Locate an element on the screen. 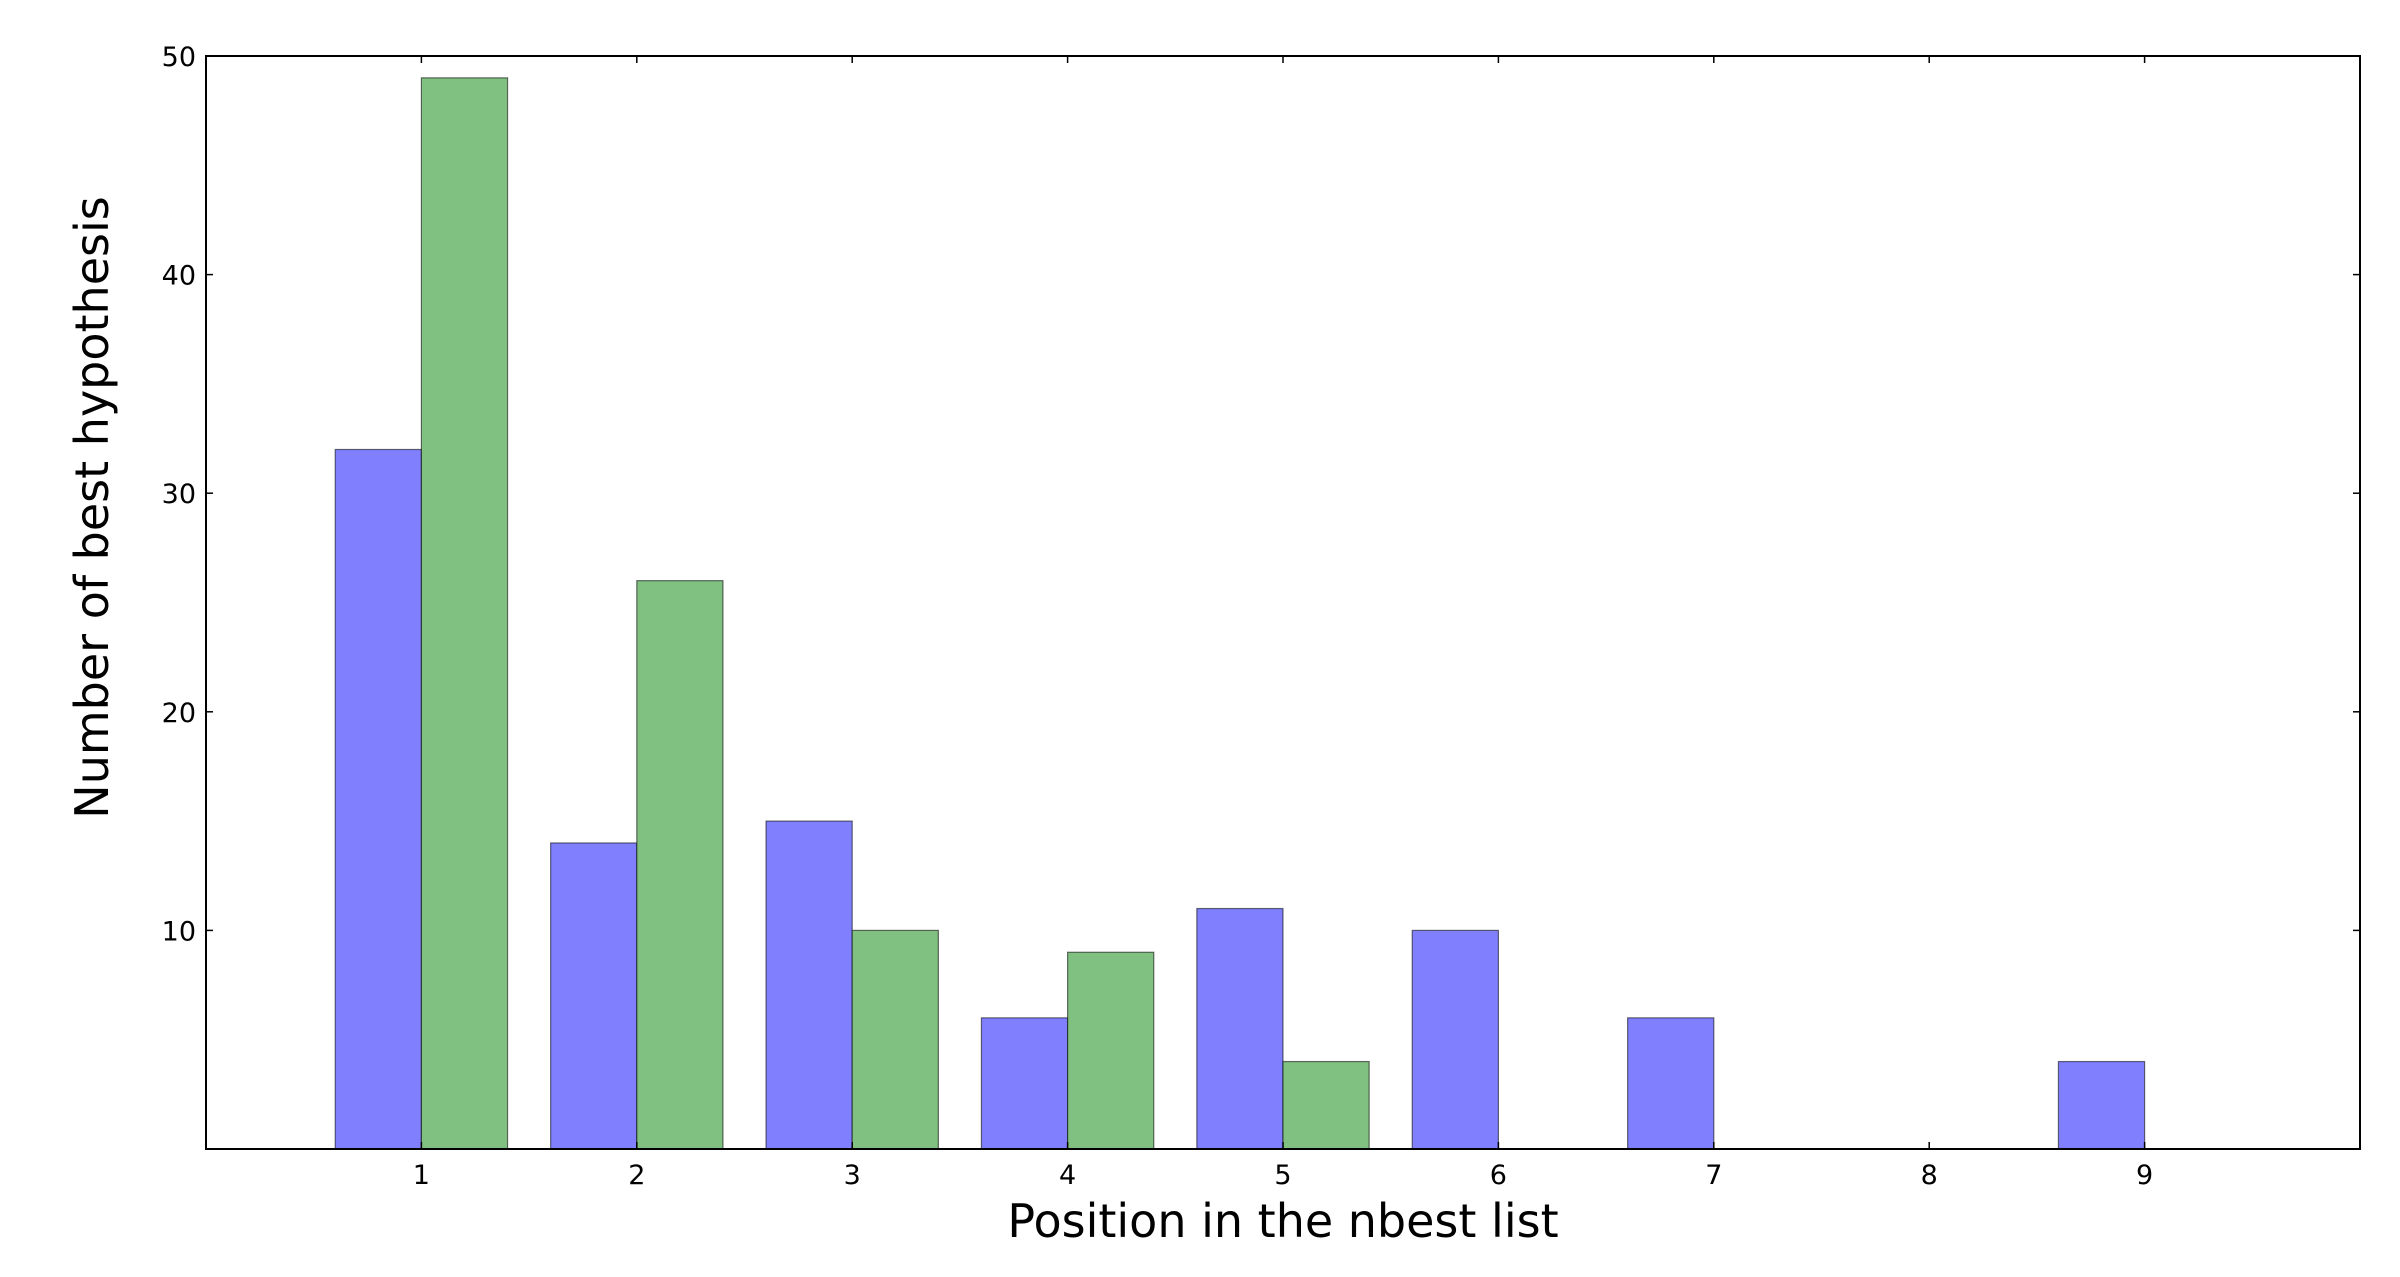 The height and width of the screenshot is (1277, 2400). x-tick-label: 3 is located at coordinates (852, 1175).